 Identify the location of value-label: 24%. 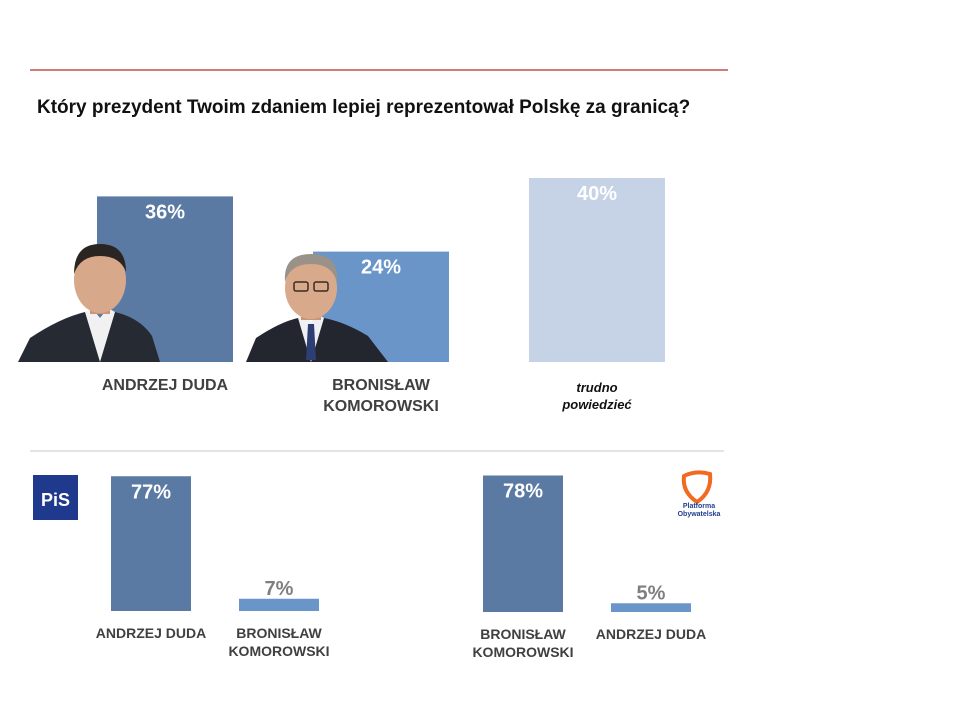
(381, 268).